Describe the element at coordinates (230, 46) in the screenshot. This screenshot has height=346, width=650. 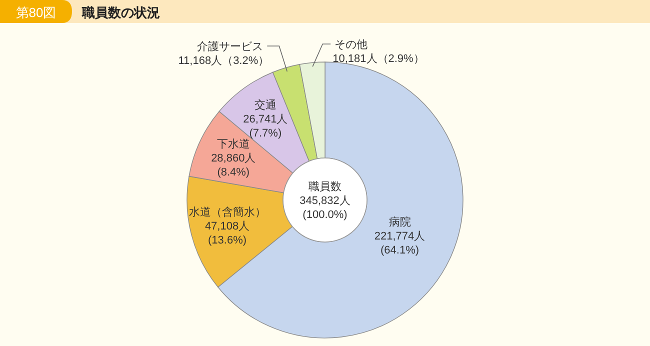
I see `slice-label: 介護サービス` at that location.